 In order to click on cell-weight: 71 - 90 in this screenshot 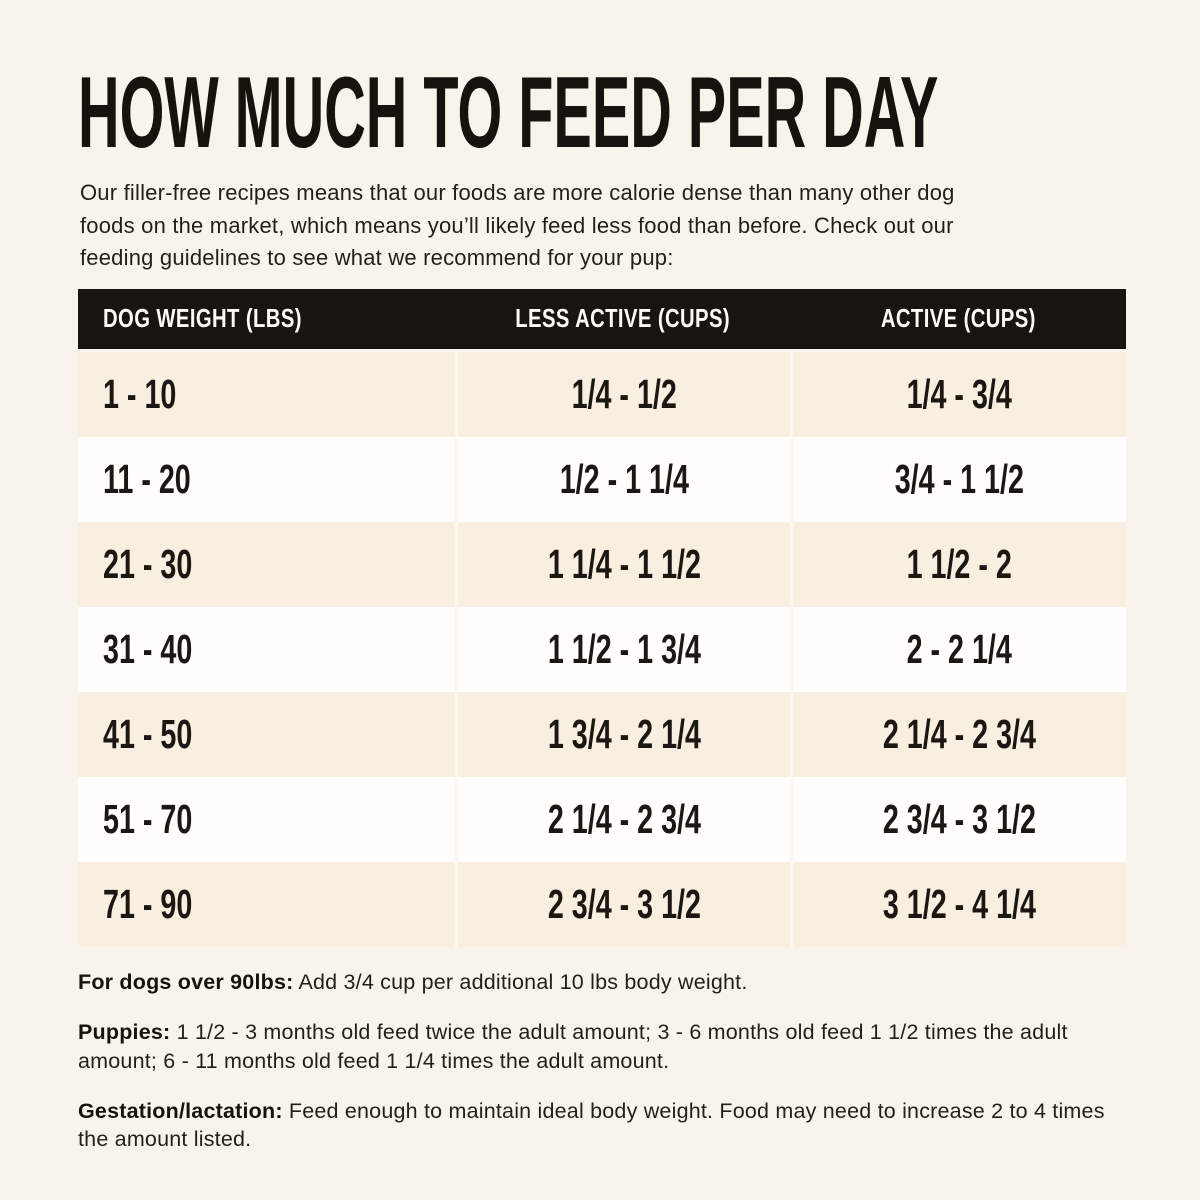, I will do `click(148, 903)`.